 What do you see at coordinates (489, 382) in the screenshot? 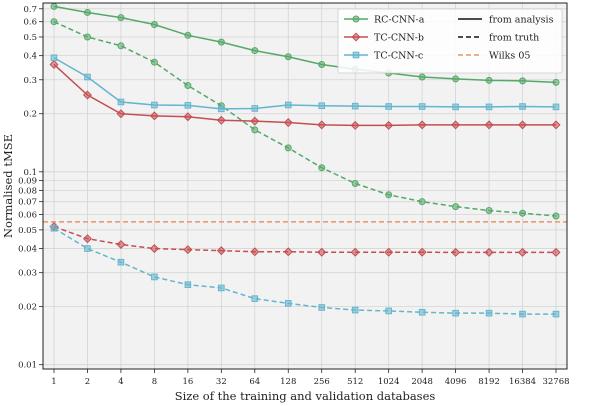
I see `x-tick-label: 8192` at bounding box center [489, 382].